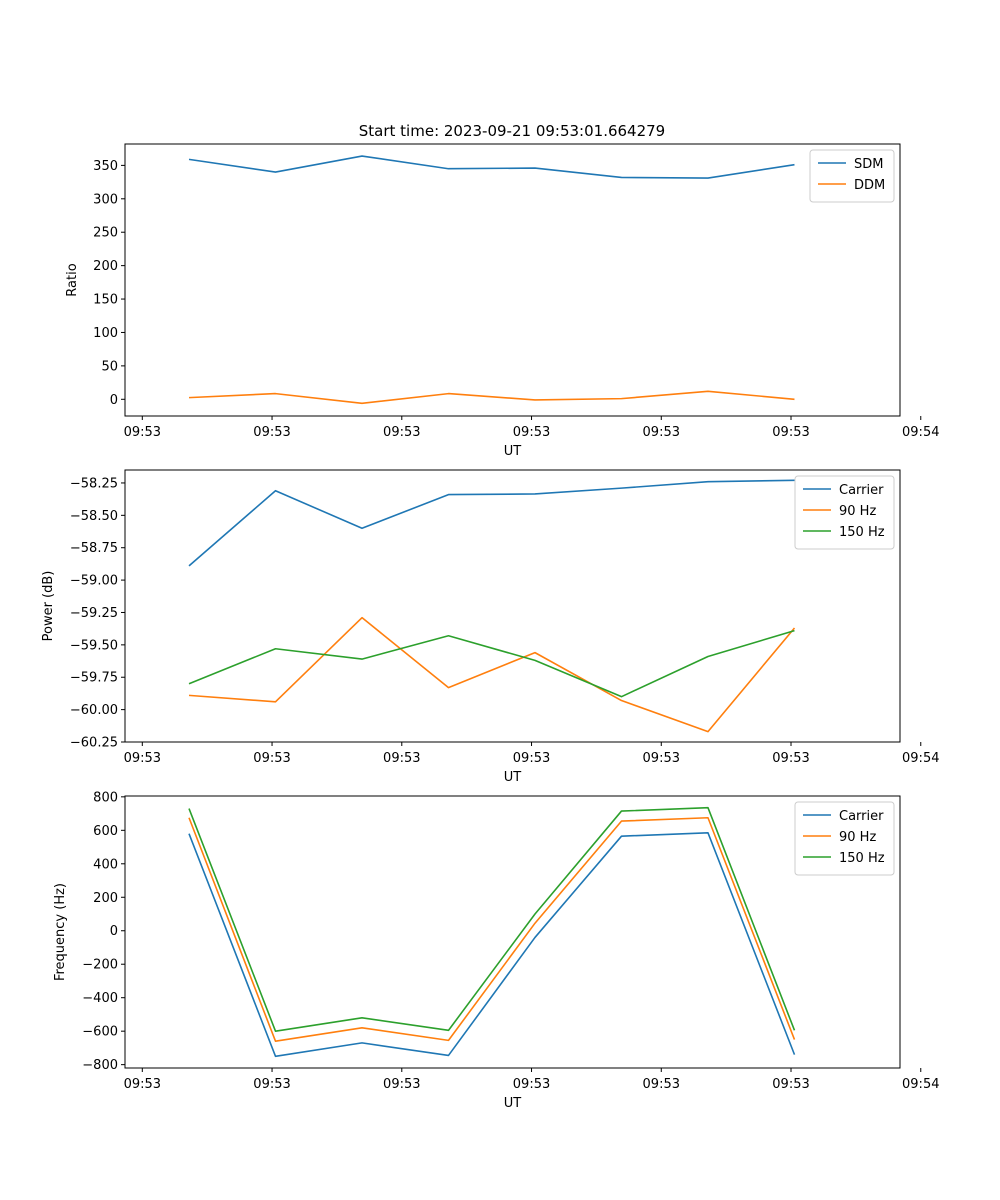 Image resolution: width=1000 pixels, height=1200 pixels. What do you see at coordinates (105, 199) in the screenshot?
I see `y-tick-label: 300` at bounding box center [105, 199].